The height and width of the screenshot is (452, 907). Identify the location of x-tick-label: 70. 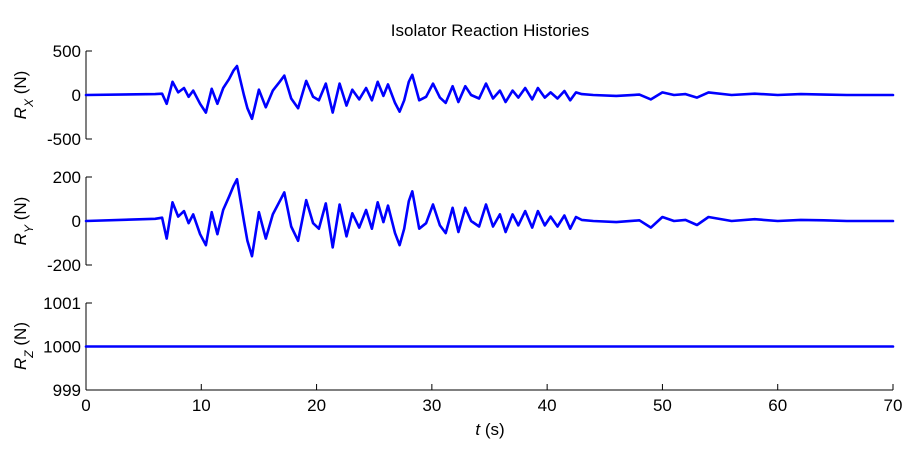
(893, 405).